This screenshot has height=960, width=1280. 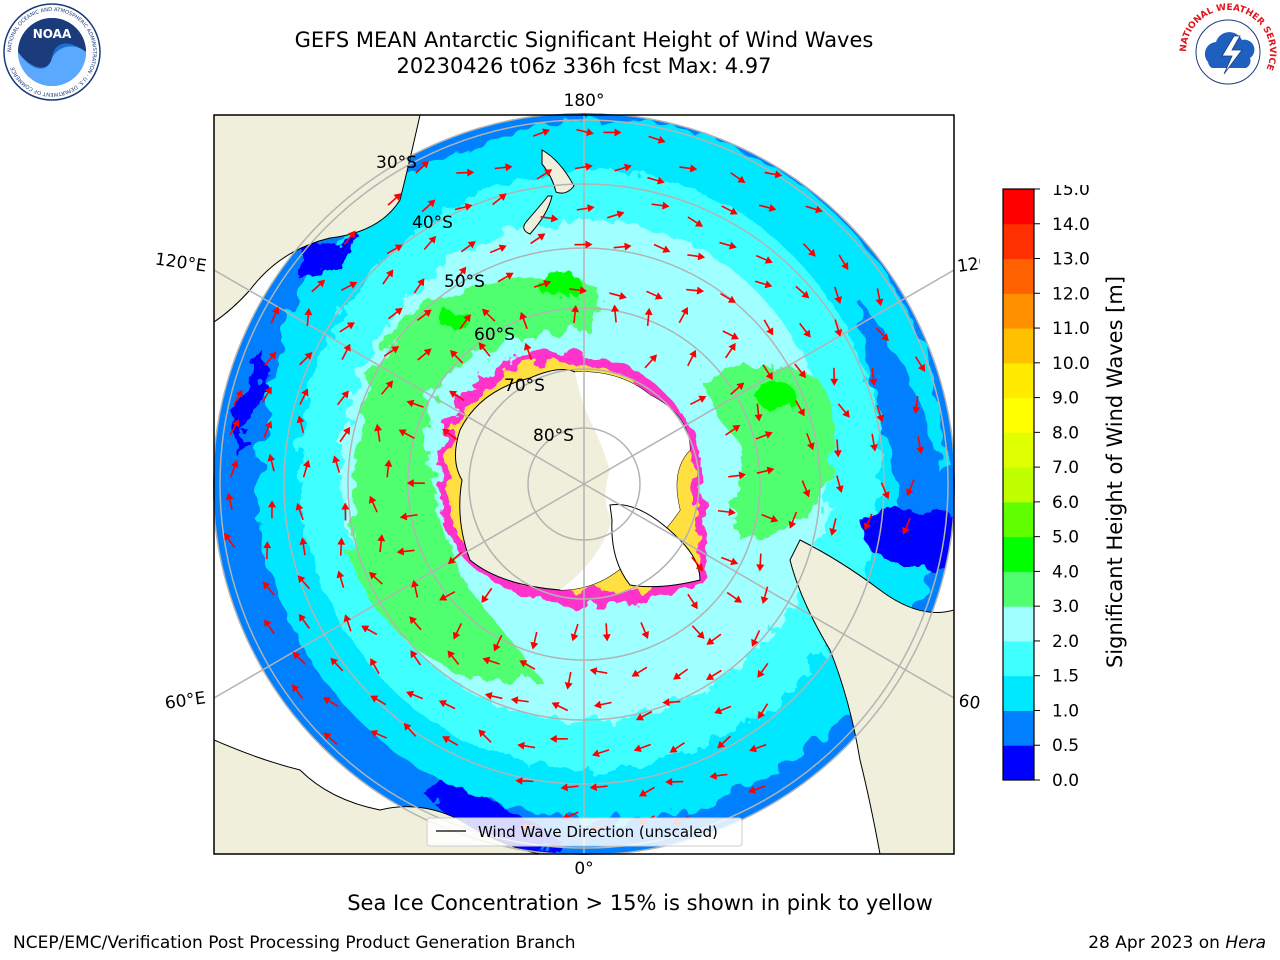 What do you see at coordinates (583, 869) in the screenshot?
I see `lon-label-0: 0°` at bounding box center [583, 869].